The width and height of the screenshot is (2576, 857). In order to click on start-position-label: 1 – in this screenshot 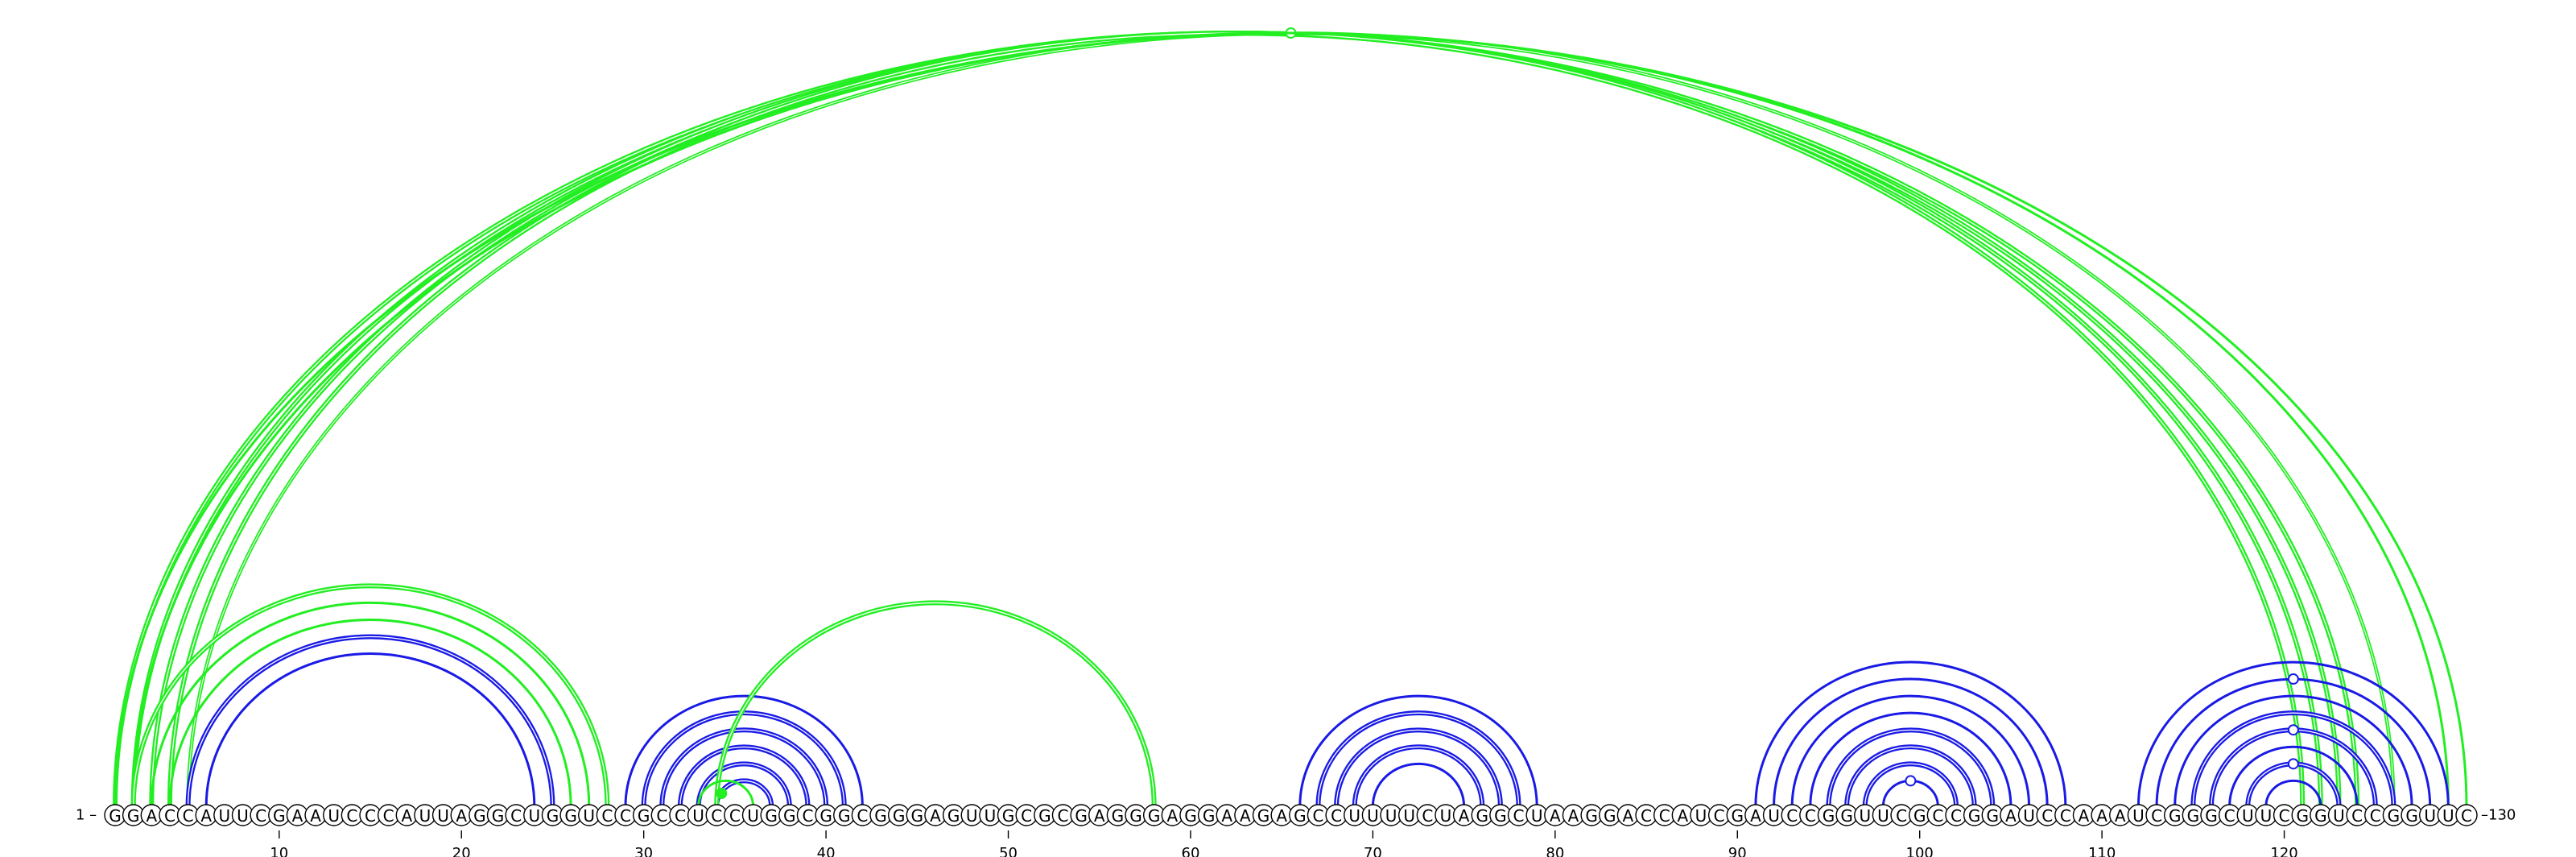, I will do `click(86, 815)`.